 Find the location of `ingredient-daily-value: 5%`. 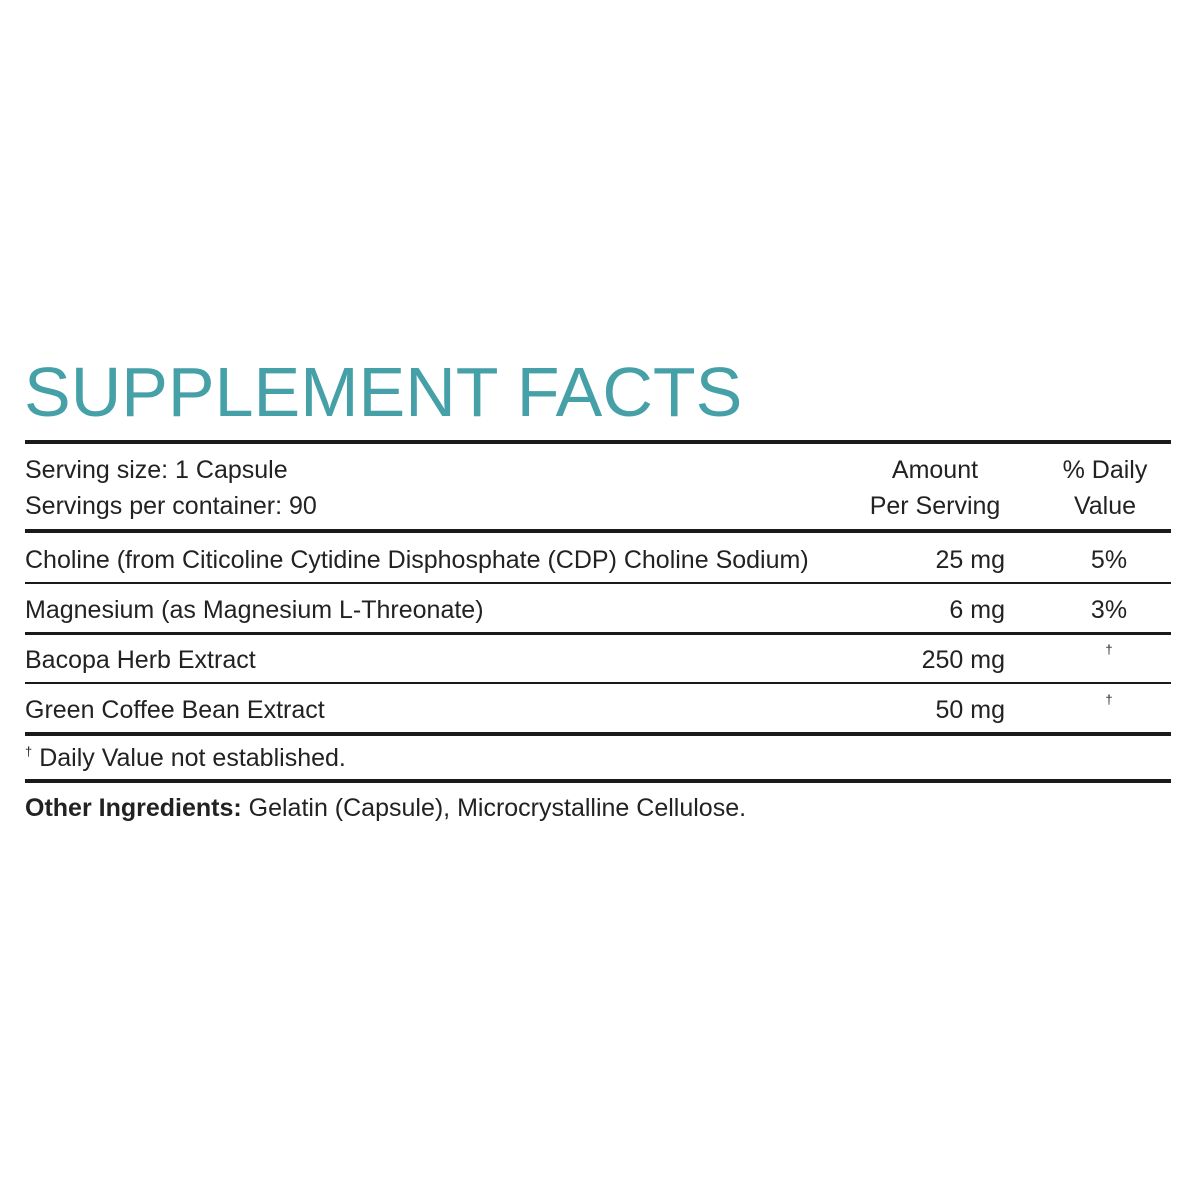

ingredient-daily-value: 5% is located at coordinates (1109, 560).